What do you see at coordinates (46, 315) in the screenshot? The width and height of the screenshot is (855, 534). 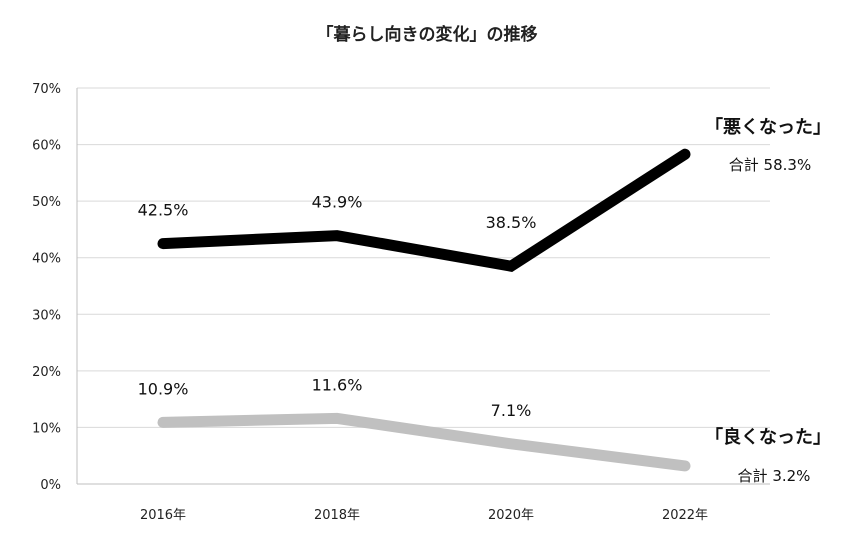 I see `y-tick-label-30: 30%` at bounding box center [46, 315].